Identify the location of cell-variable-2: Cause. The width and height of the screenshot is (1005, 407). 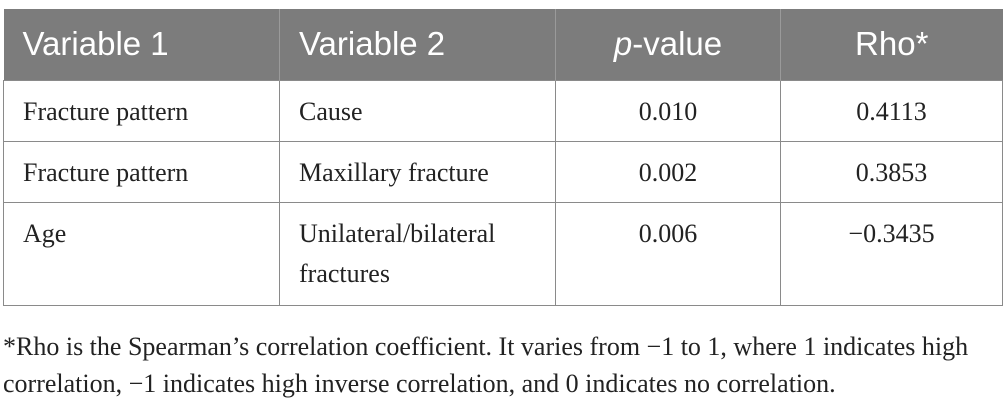
(417, 110).